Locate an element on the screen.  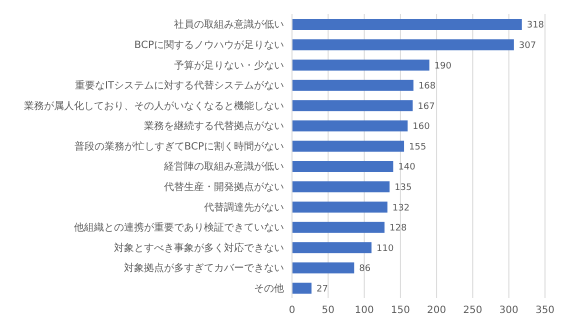
data-label: 168 is located at coordinates (427, 87).